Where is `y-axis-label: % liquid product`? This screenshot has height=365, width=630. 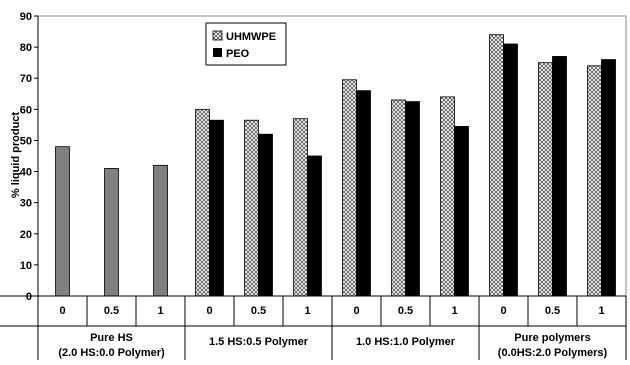
y-axis-label: % liquid product is located at coordinates (16, 155).